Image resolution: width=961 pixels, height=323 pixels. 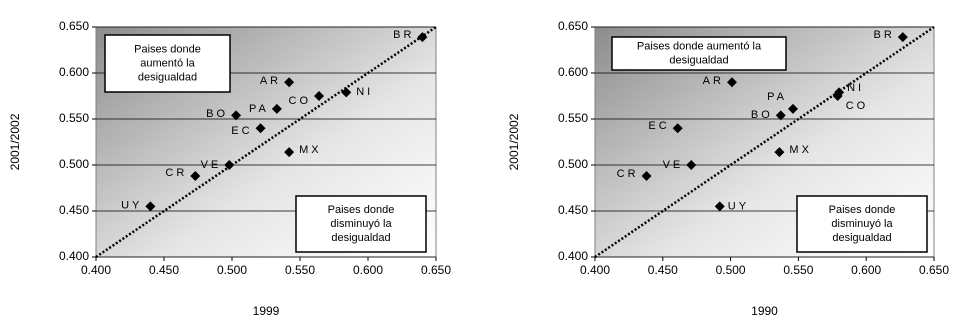 I want to click on annotation-text: aumentó la, so click(x=167, y=63).